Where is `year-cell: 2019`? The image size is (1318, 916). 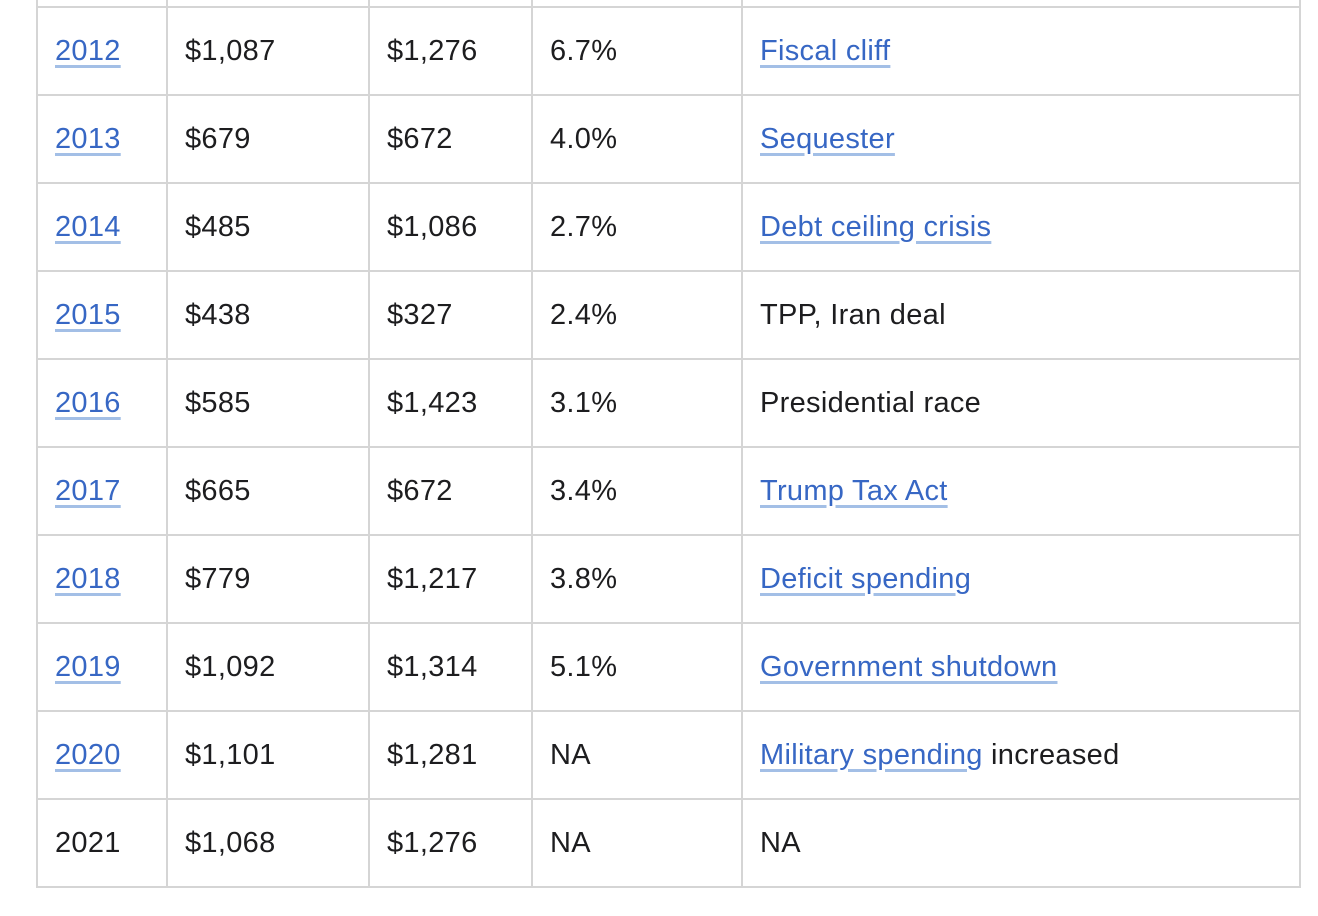 year-cell: 2019 is located at coordinates (102, 667).